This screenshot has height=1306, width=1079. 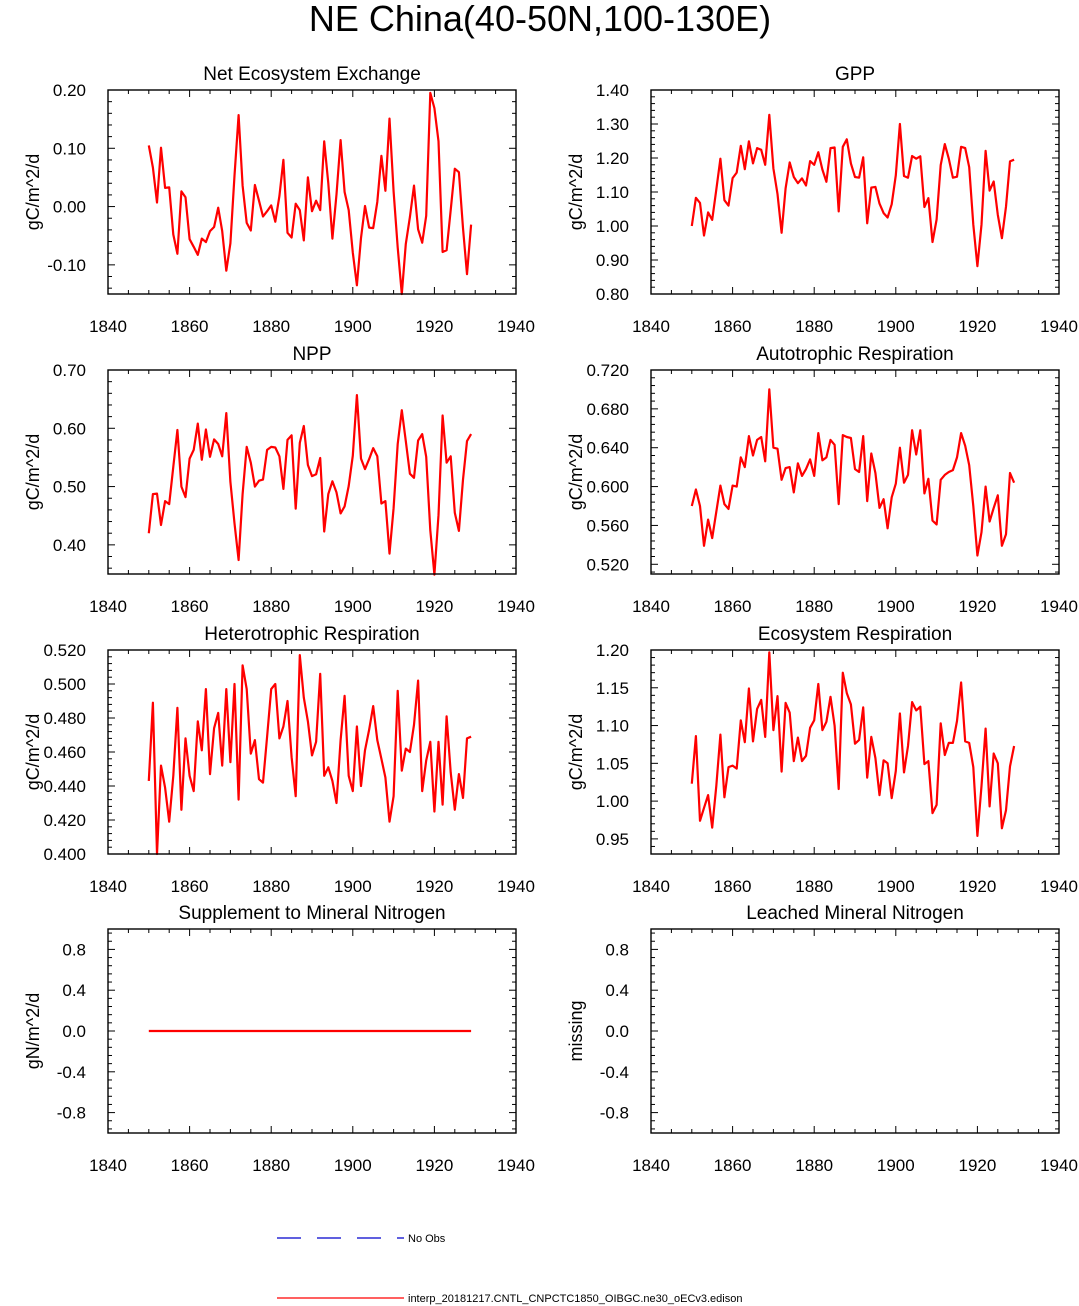 I want to click on panel-title: GPP, so click(x=855, y=74).